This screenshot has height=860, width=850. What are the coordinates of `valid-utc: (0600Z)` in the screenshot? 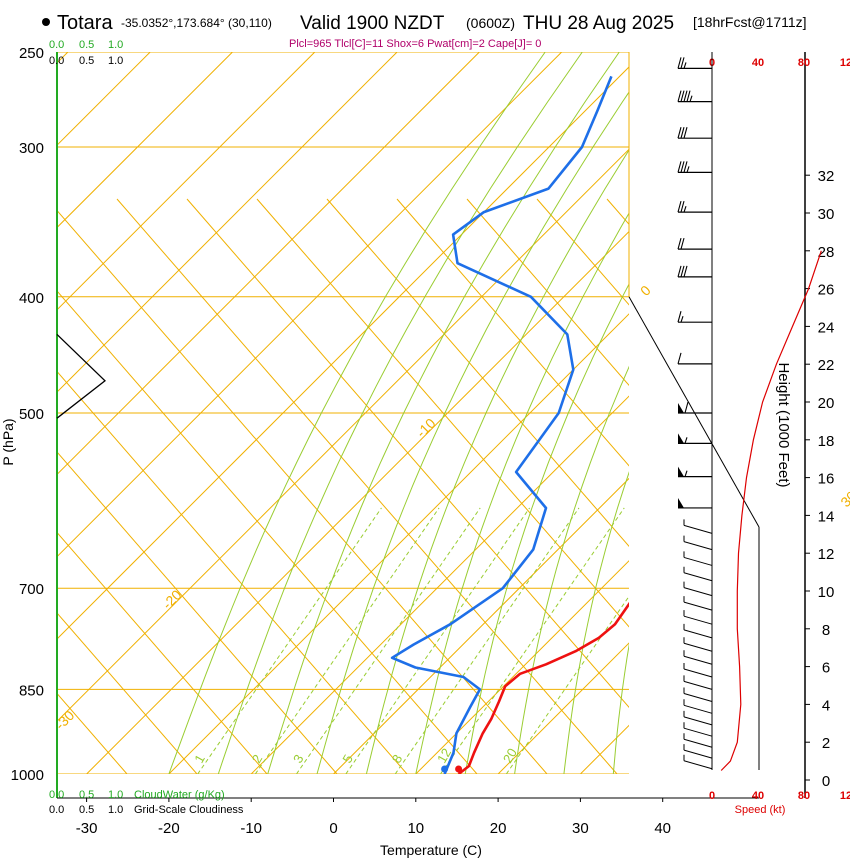 It's located at (490, 23).